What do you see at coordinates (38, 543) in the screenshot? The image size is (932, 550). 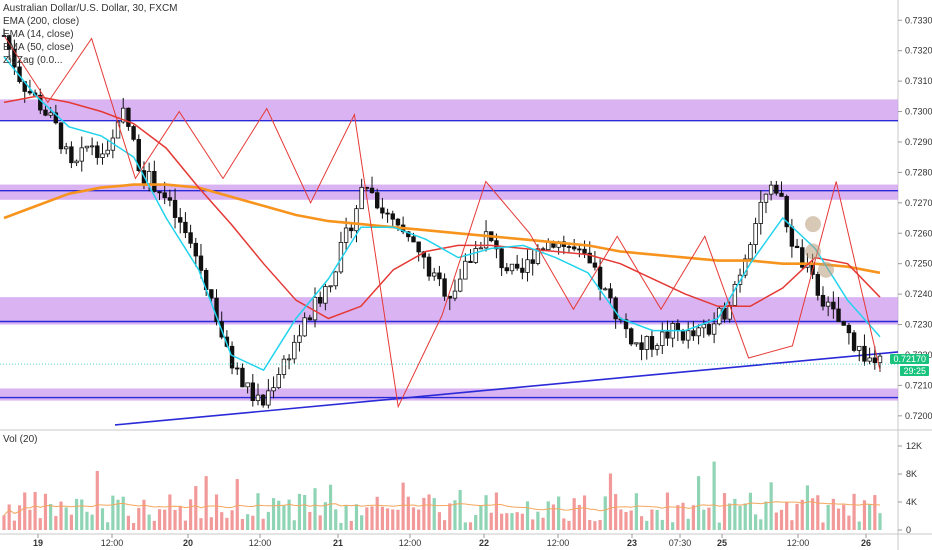 I see `time-tick-label: 19` at bounding box center [38, 543].